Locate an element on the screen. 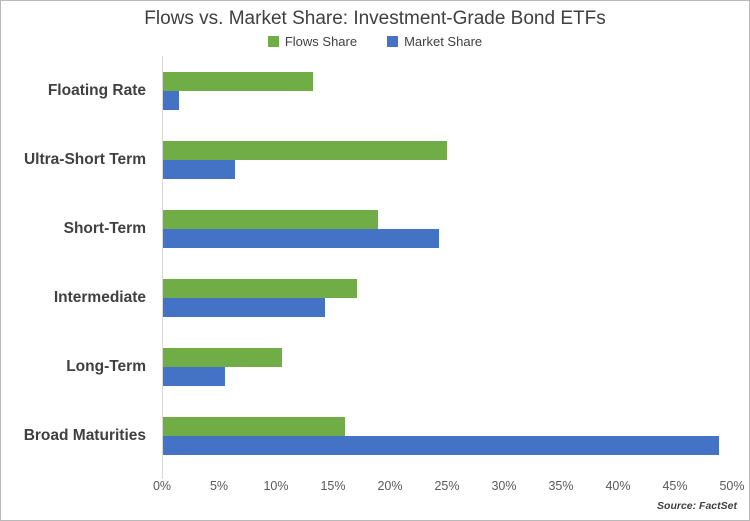 The image size is (750, 521). bar-flows-share-short-term is located at coordinates (271, 219).